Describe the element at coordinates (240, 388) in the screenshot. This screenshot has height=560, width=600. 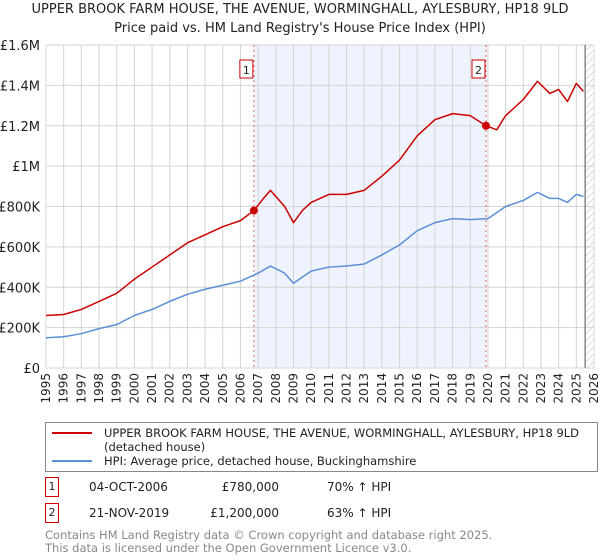
I see `x-tick-label: 2006` at that location.